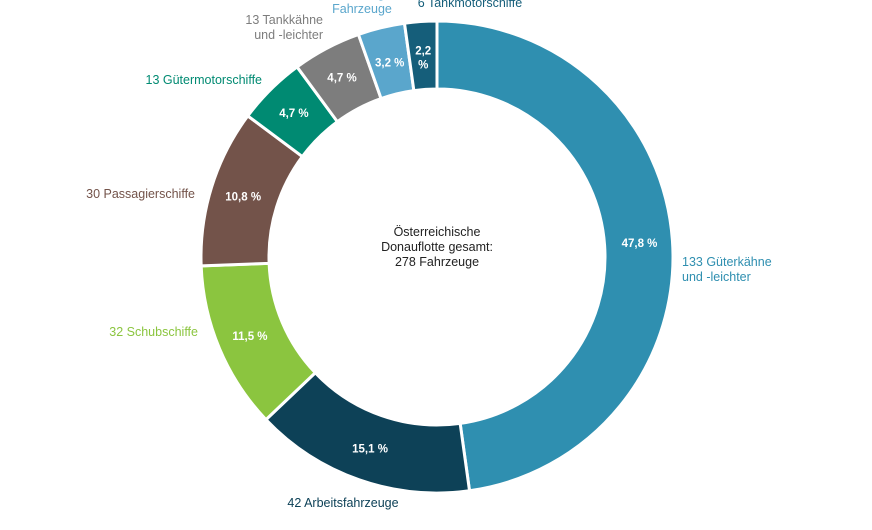 The height and width of the screenshot is (530, 872). Describe the element at coordinates (362, 8) in the screenshot. I see `slice-category-label-7: 9 SonstigeFahrzeuge` at that location.